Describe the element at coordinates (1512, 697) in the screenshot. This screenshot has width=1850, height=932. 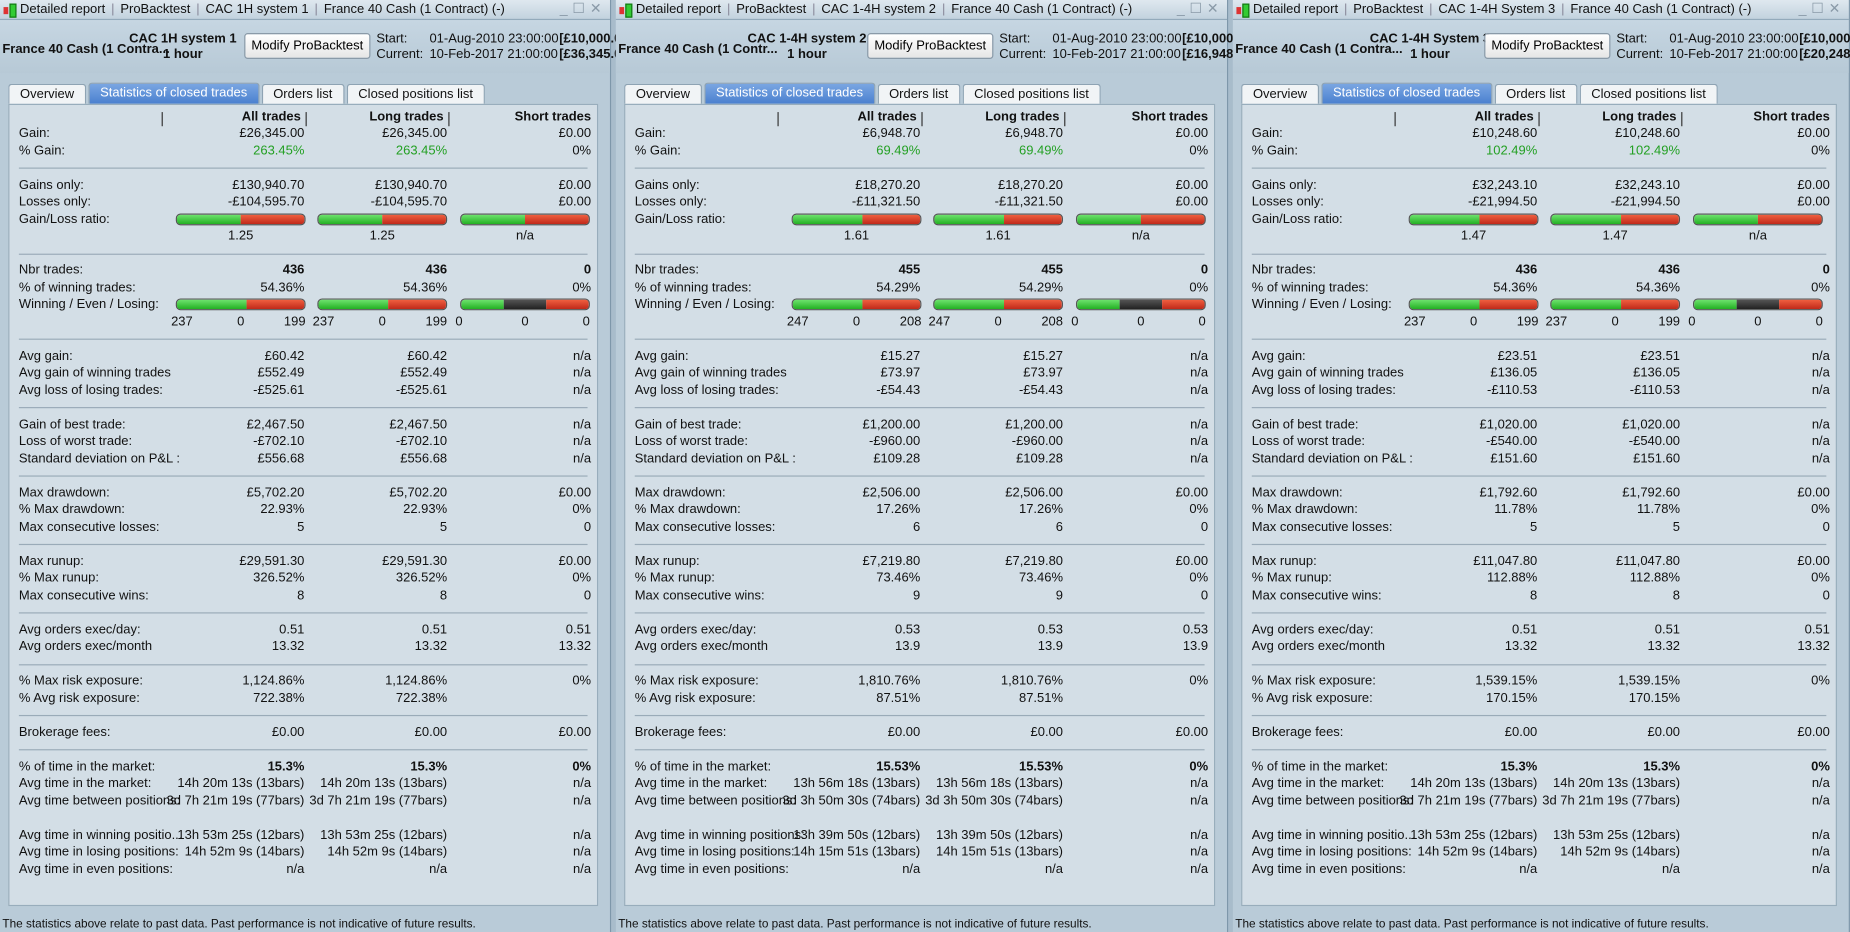
I see `stat-value: 170.15%` at that location.